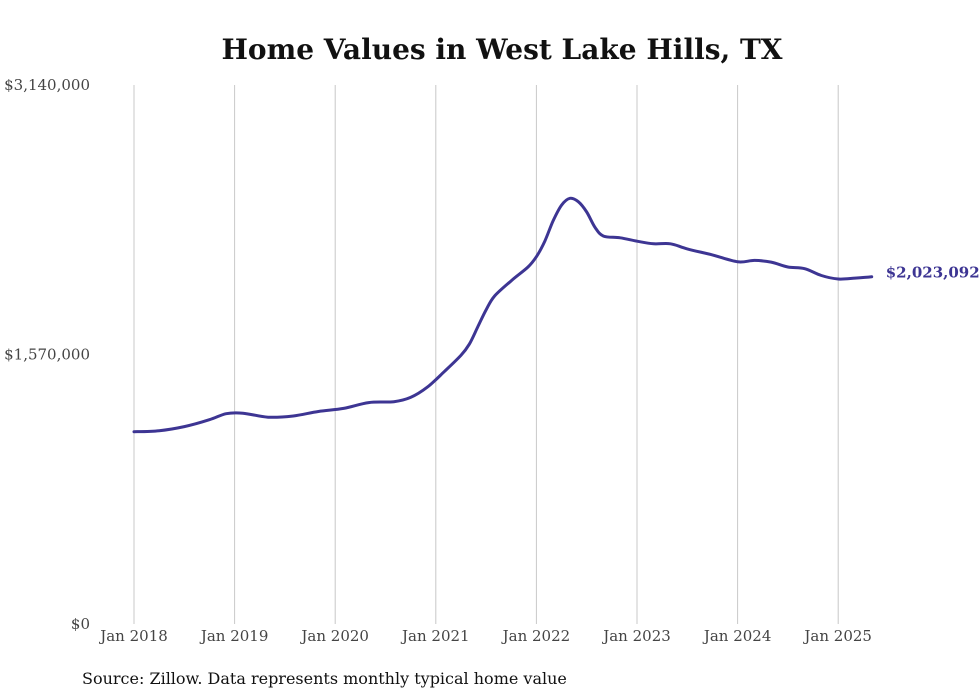 The image size is (980, 699). I want to click on x-tick-label: Jan 2025, so click(837, 636).